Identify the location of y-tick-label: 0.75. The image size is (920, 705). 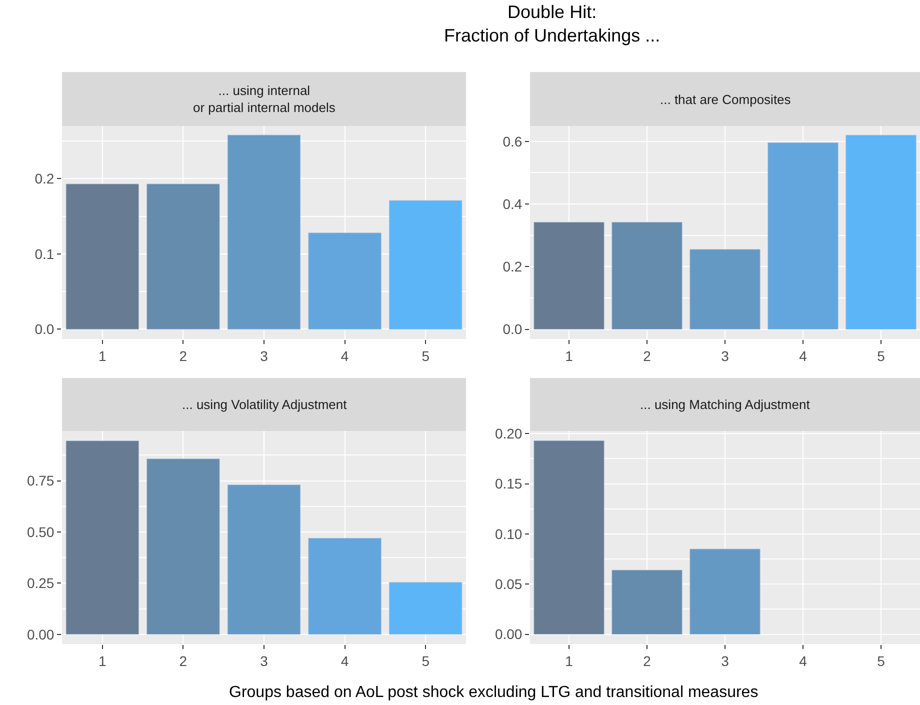
(40, 480).